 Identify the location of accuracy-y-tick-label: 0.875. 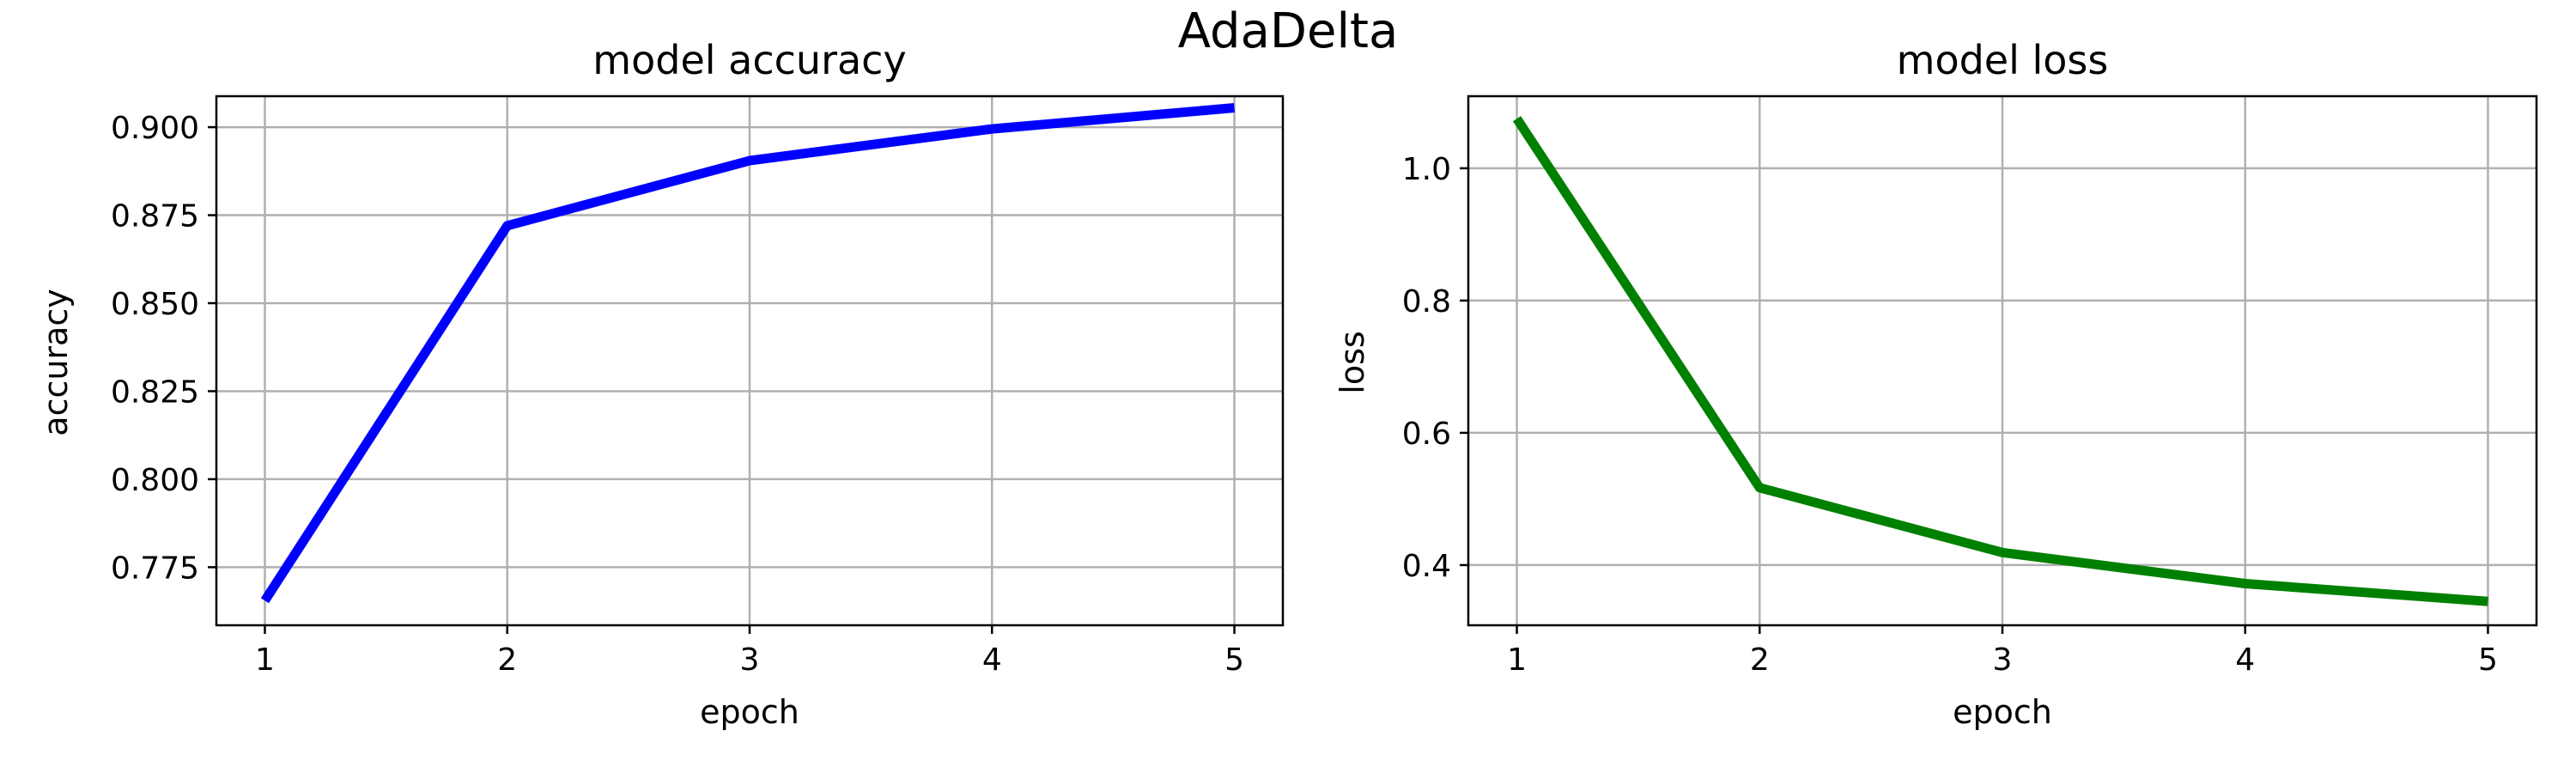
(155, 216).